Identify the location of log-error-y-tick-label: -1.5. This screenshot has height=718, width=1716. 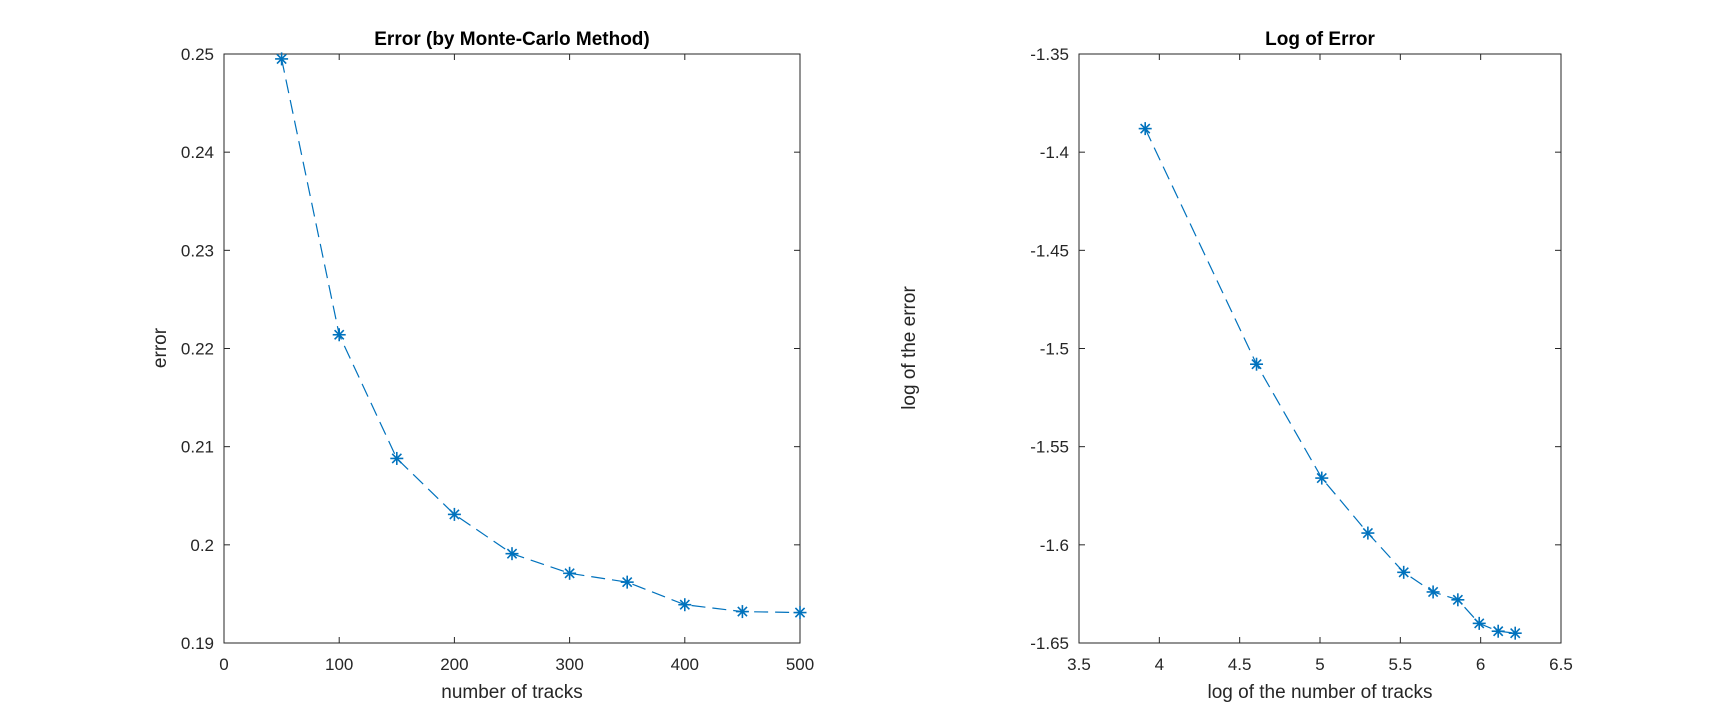
(1054, 349).